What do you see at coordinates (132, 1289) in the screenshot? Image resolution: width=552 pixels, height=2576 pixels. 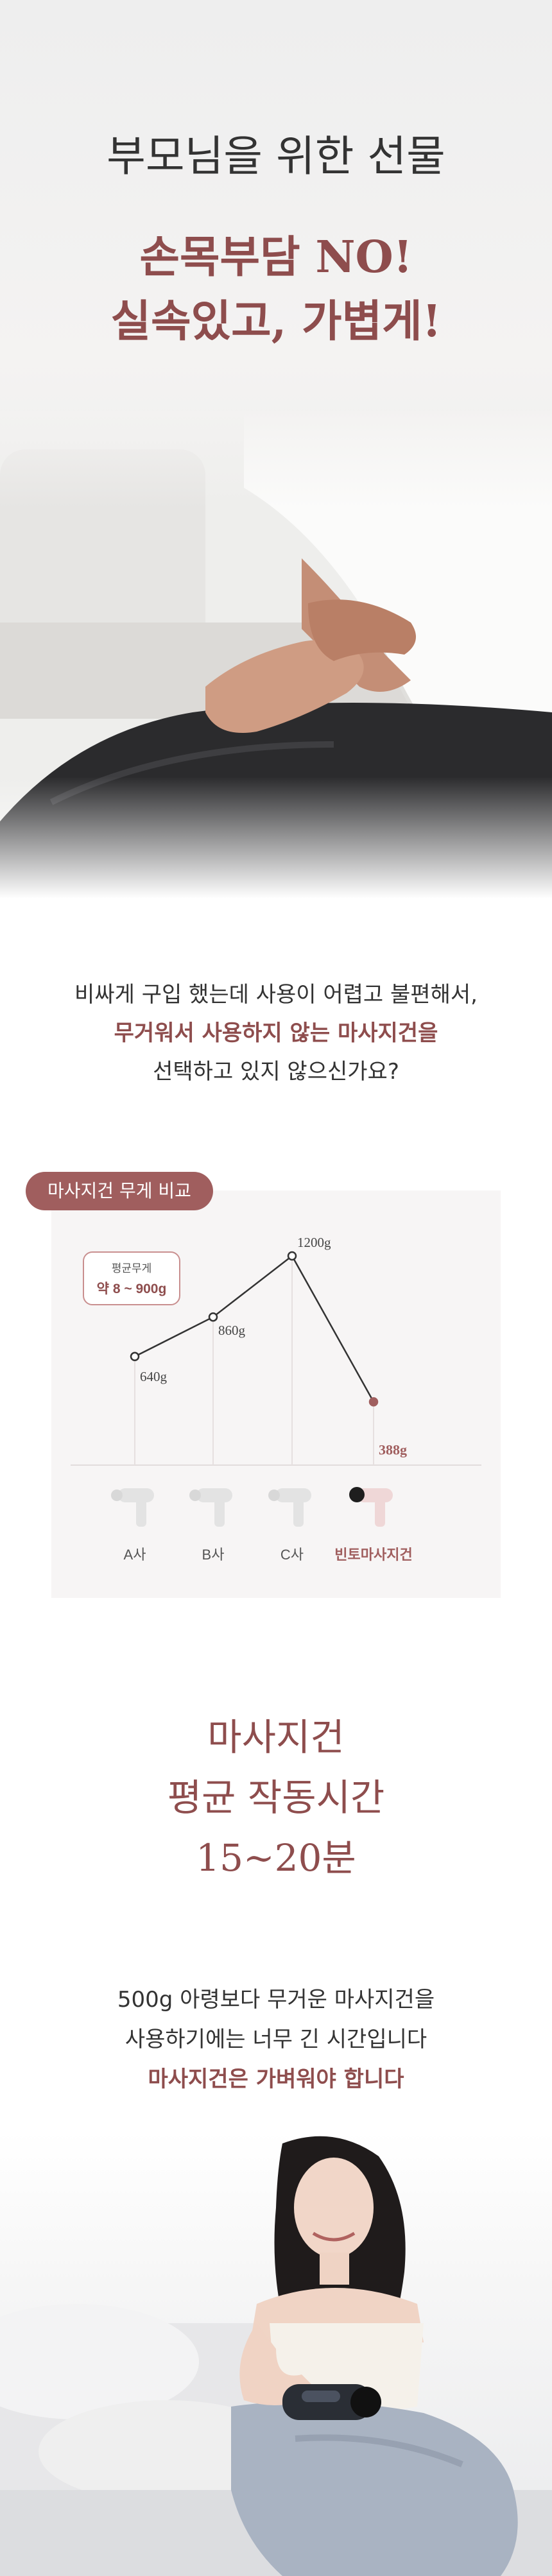 I see `avg-weight-value: 약 8 ~ 900g` at bounding box center [132, 1289].